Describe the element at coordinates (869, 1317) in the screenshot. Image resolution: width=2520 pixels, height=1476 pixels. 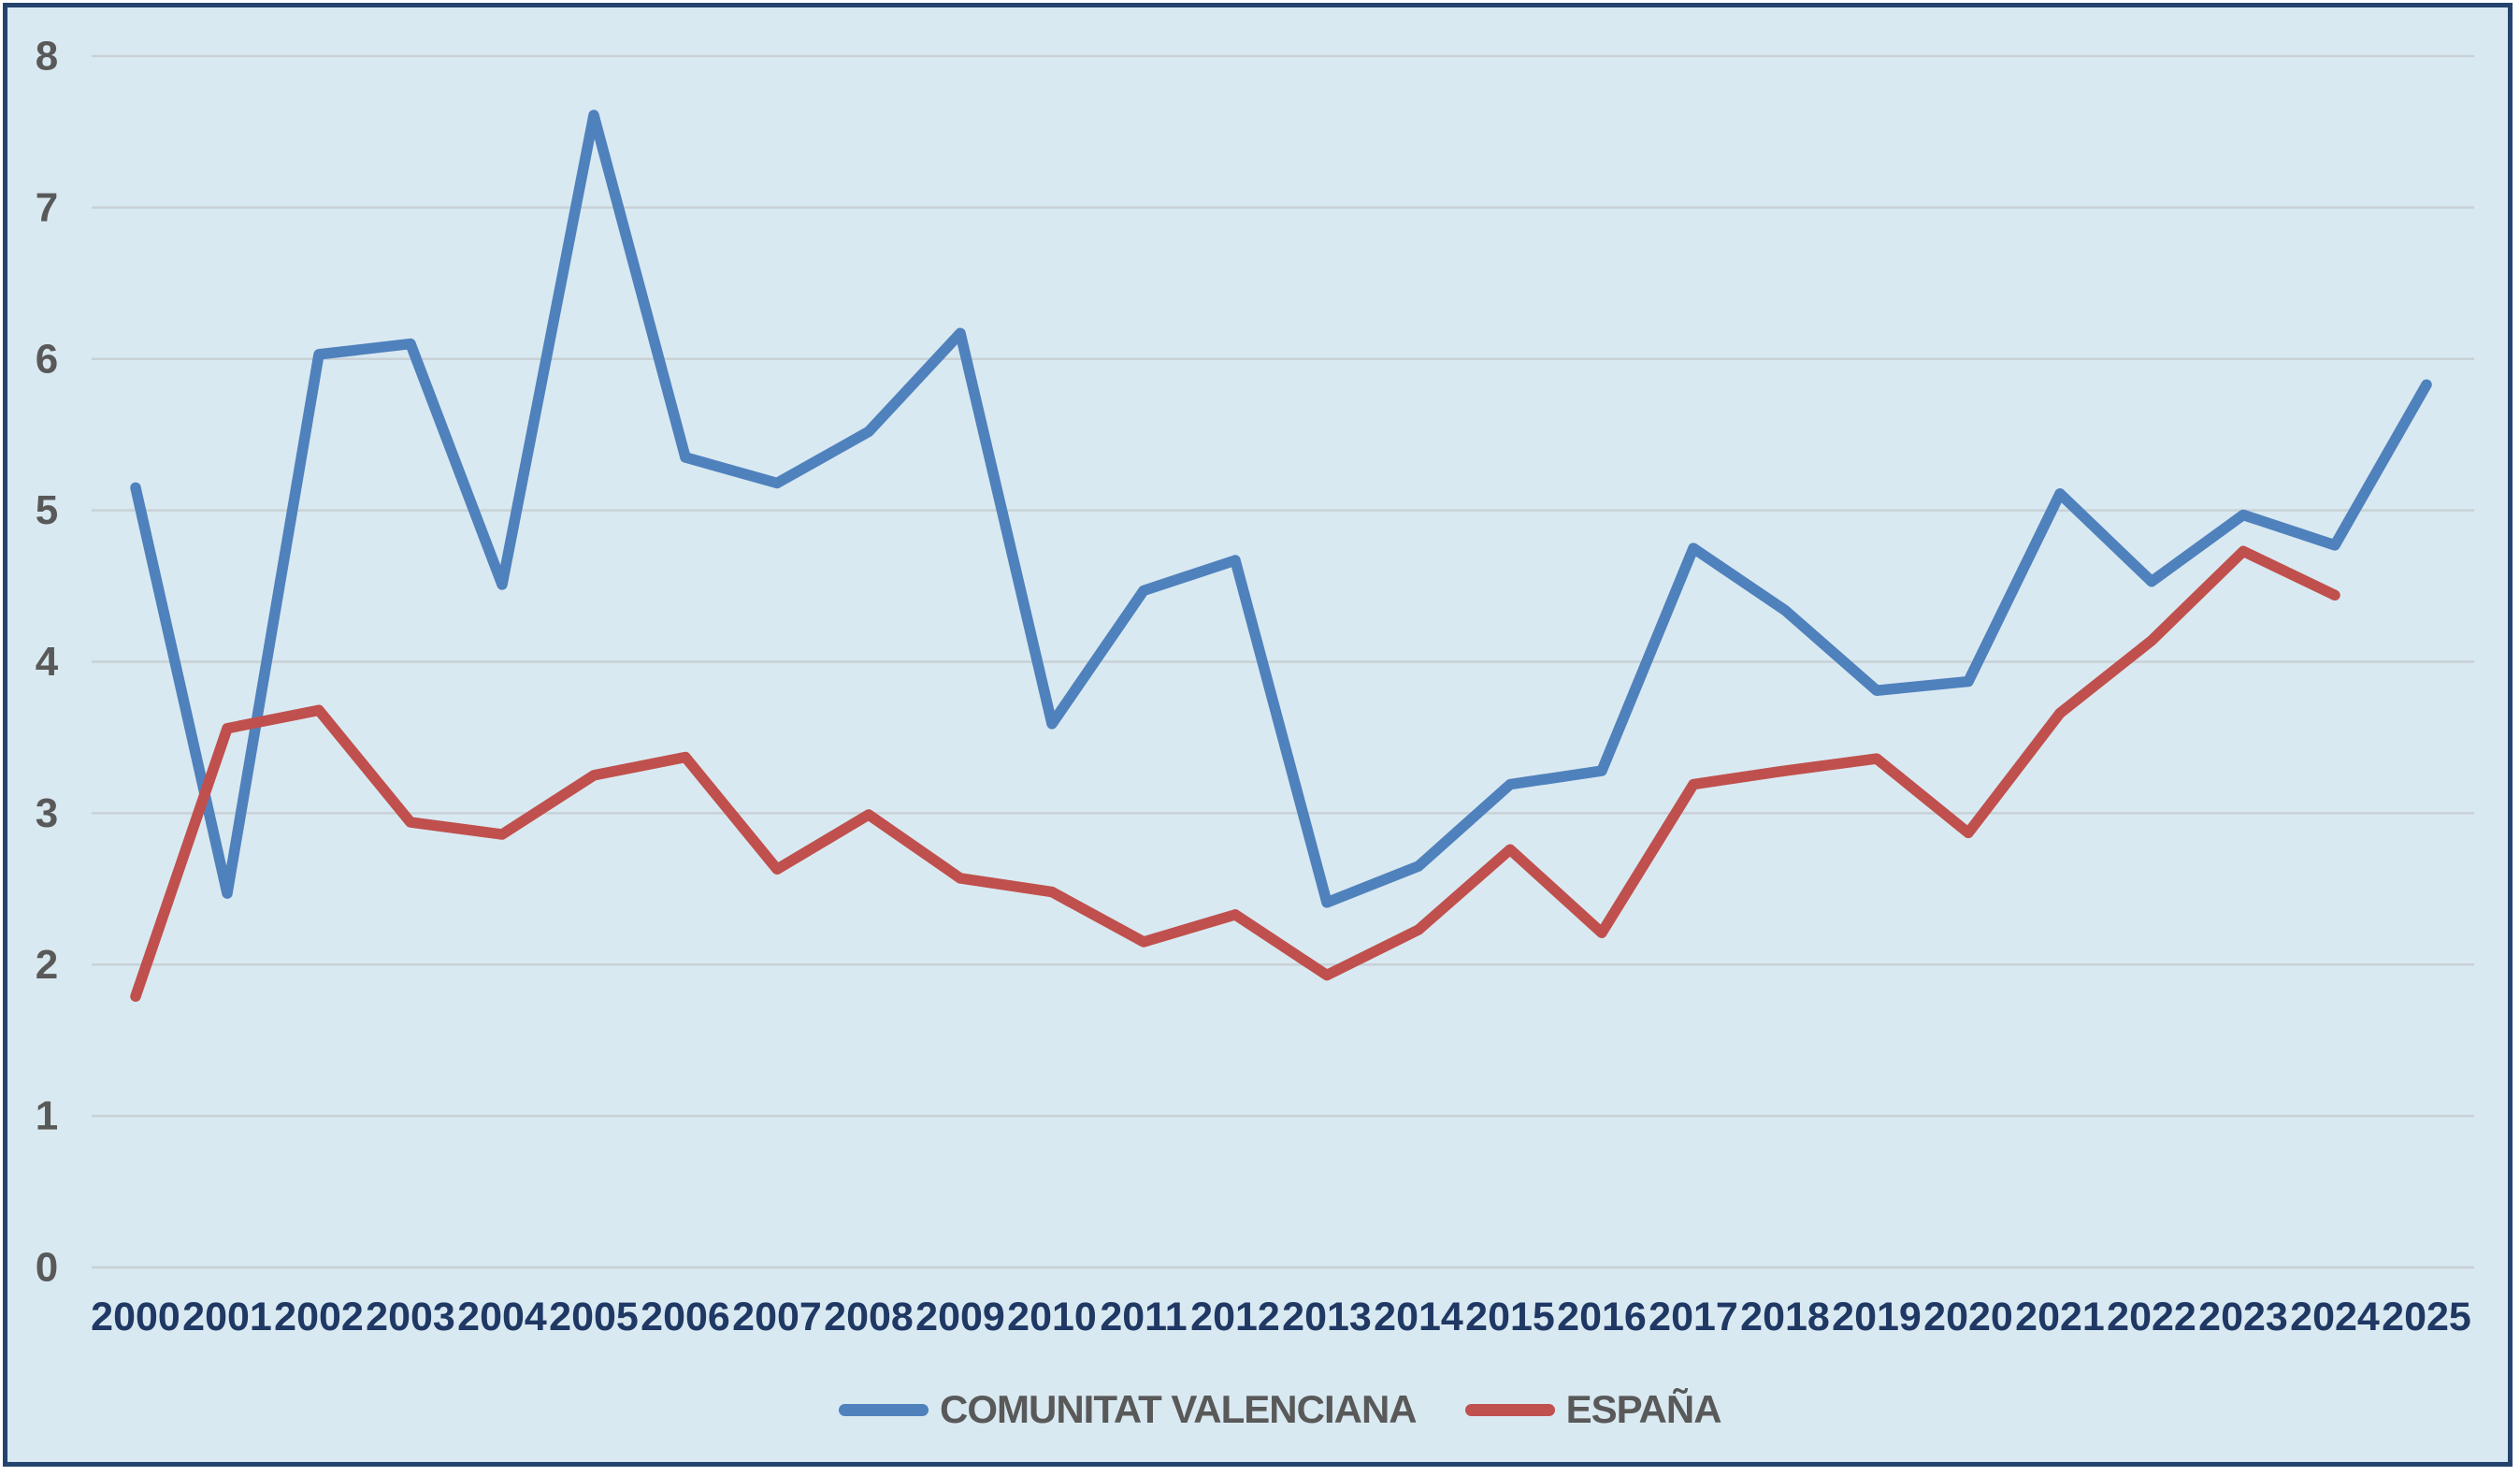
I see `x-axis-tick-label: 2008` at that location.